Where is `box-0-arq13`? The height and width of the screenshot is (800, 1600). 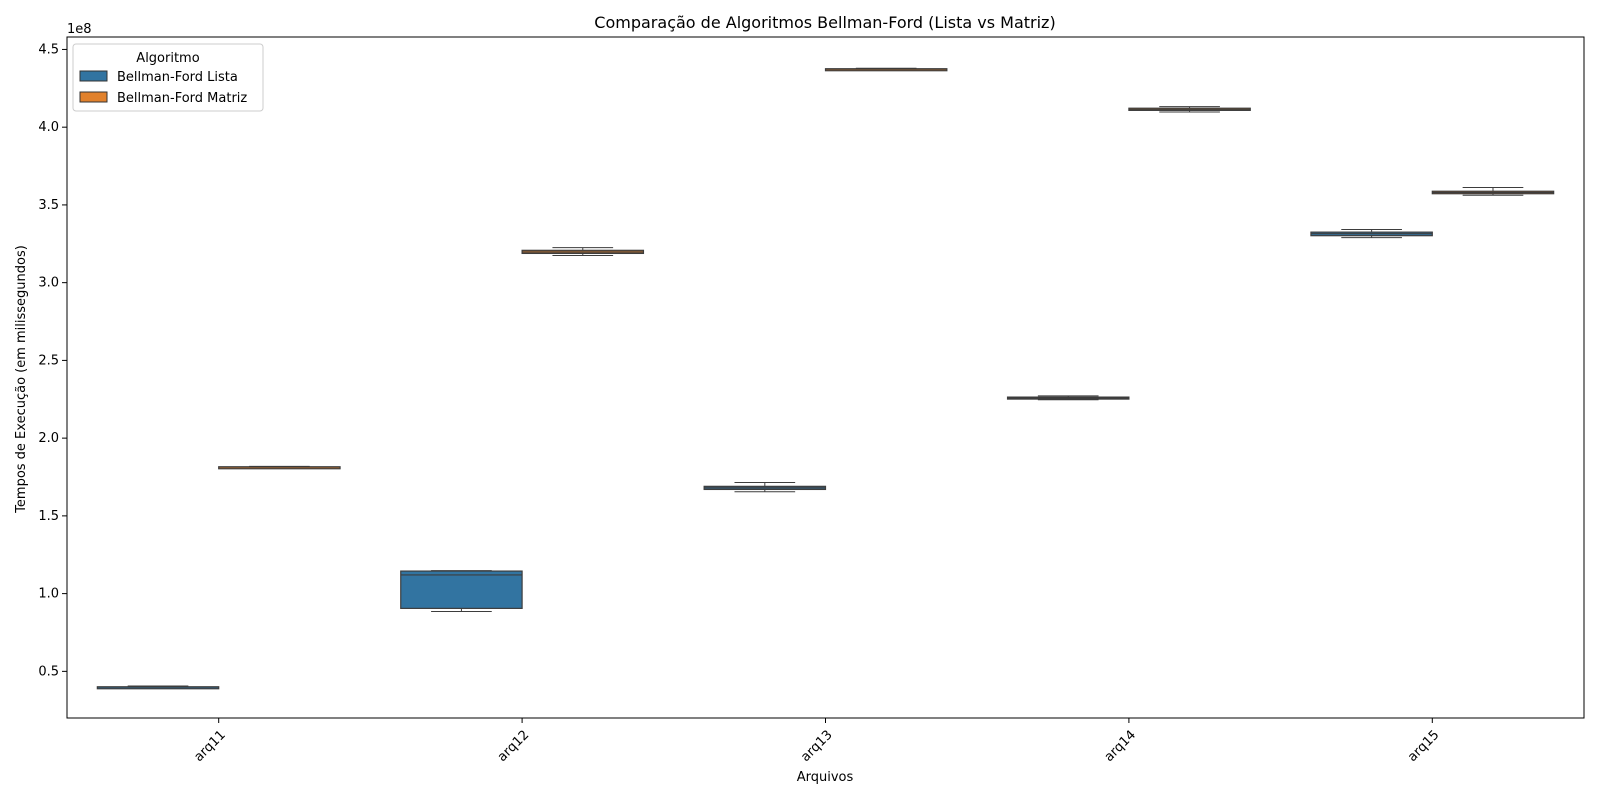
box-0-arq13 is located at coordinates (765, 487).